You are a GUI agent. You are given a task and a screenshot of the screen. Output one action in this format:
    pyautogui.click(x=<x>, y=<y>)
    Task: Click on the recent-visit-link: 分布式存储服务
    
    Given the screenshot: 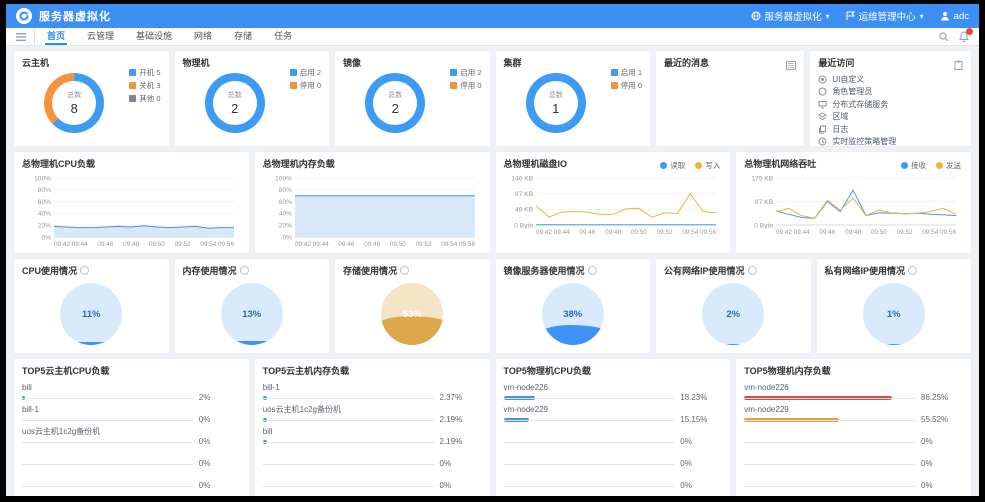 What is the action you would take?
    pyautogui.click(x=890, y=104)
    